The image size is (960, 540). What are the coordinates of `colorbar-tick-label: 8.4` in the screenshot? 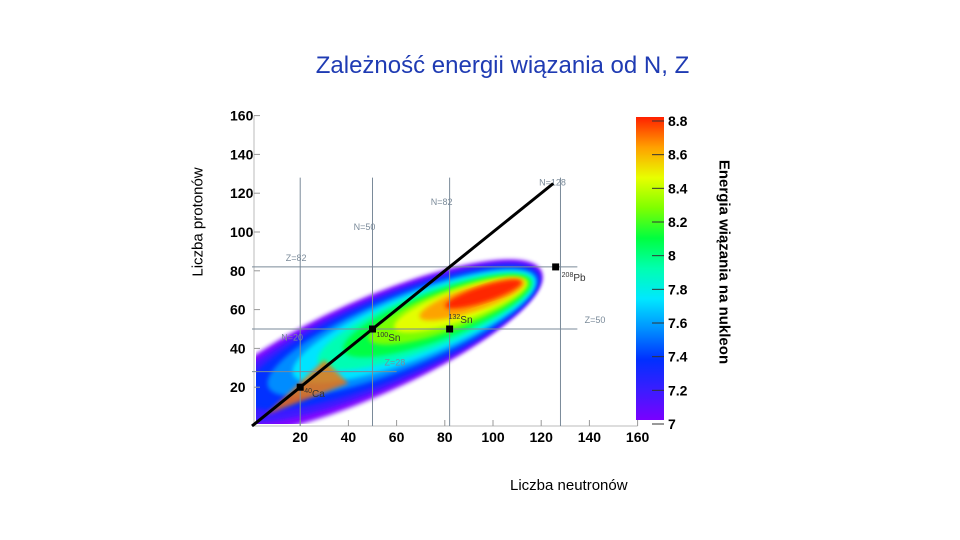 It's located at (678, 188).